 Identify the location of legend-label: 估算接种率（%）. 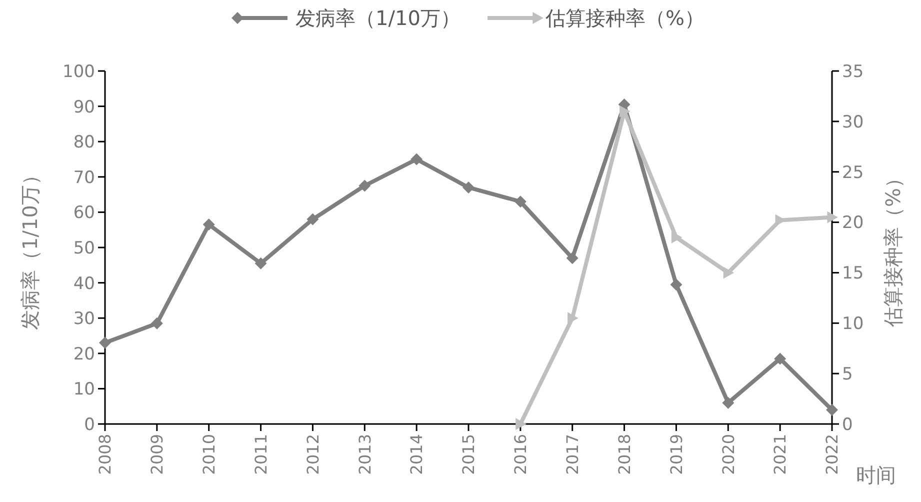
(624, 18).